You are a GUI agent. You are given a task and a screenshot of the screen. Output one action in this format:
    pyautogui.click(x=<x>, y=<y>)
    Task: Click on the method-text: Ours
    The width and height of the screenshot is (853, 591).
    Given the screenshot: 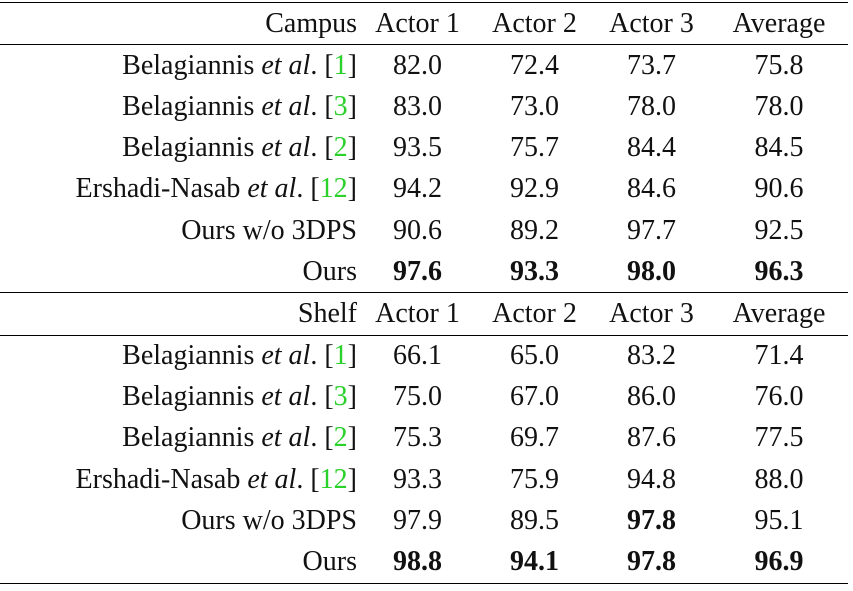 What is the action you would take?
    pyautogui.click(x=329, y=562)
    